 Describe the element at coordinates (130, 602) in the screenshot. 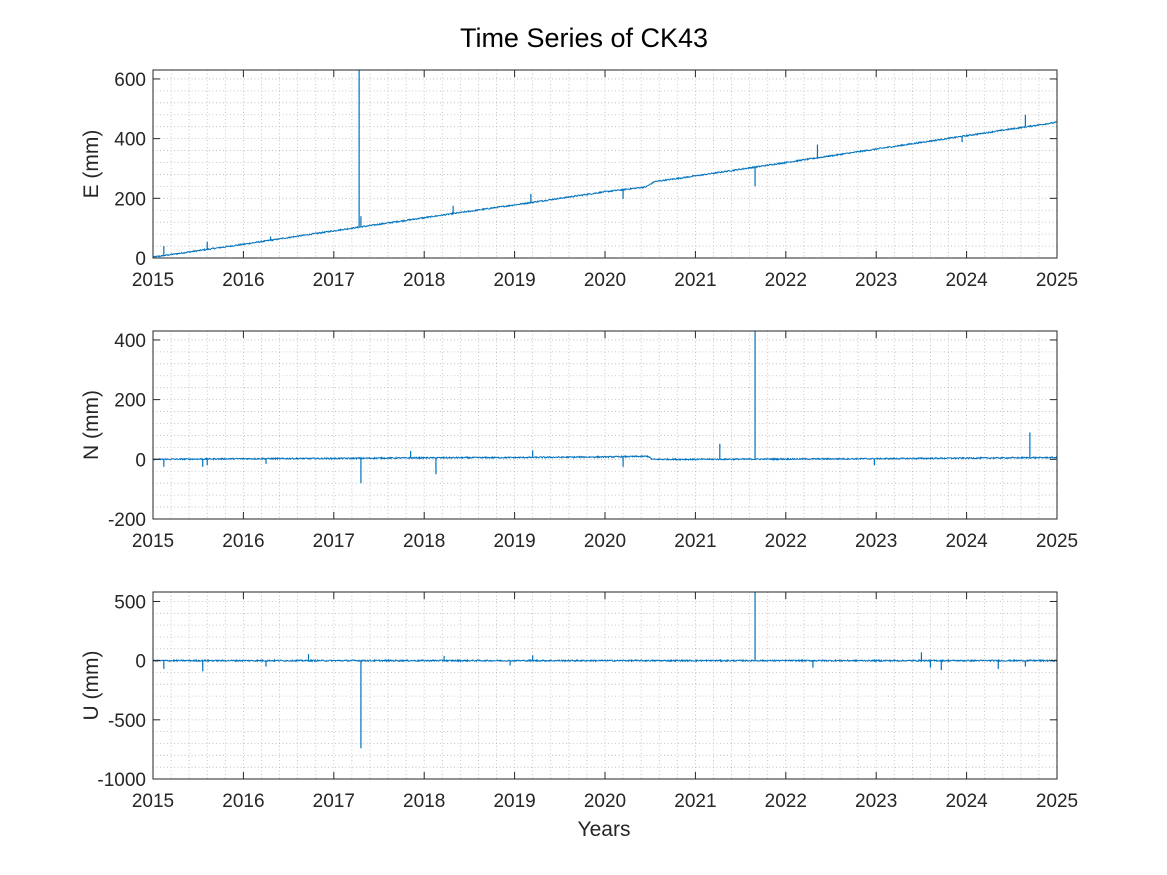

I see `y-tick-label: 500` at that location.